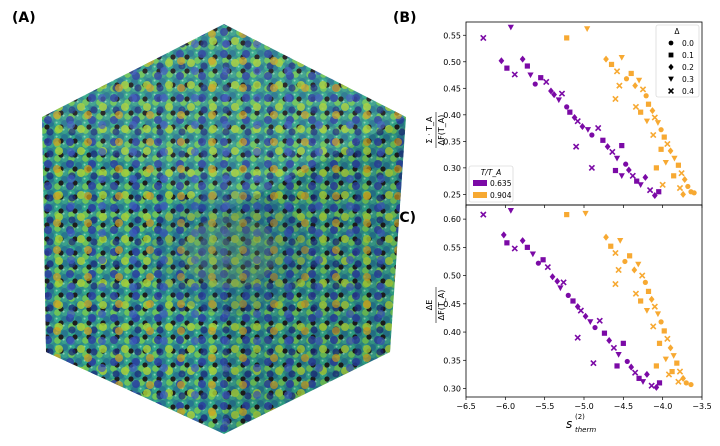  Describe the element at coordinates (465, 406) in the screenshot. I see `x-tick-label: −6.5` at that location.